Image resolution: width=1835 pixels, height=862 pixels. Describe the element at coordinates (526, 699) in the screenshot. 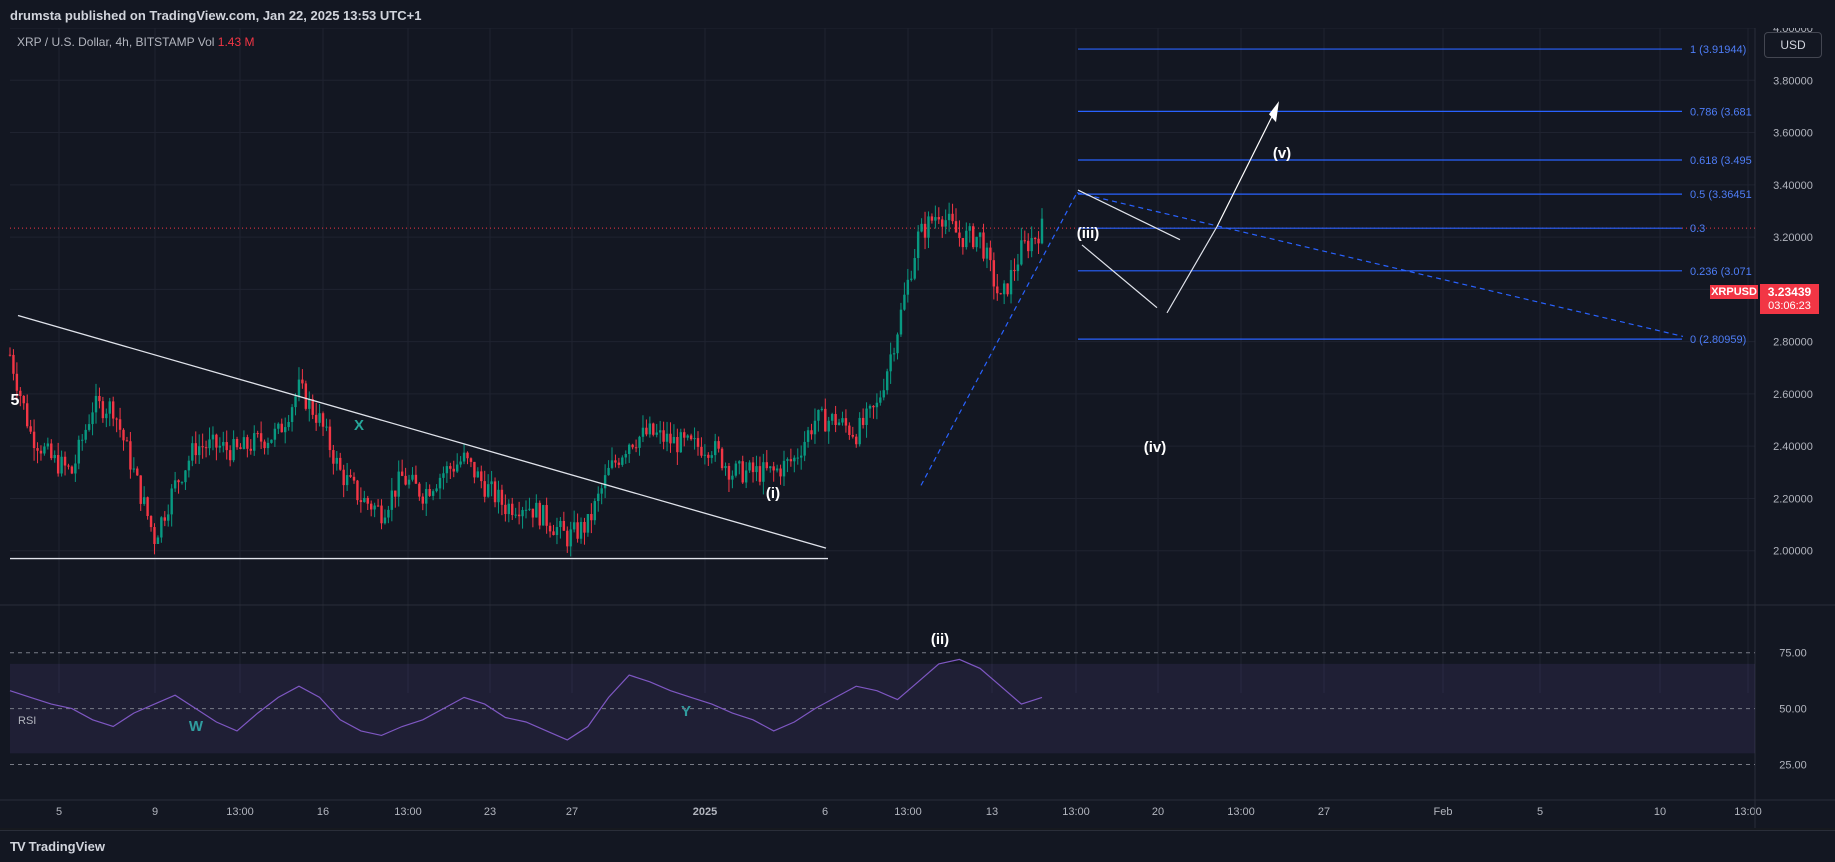

I see `rsi-line` at that location.